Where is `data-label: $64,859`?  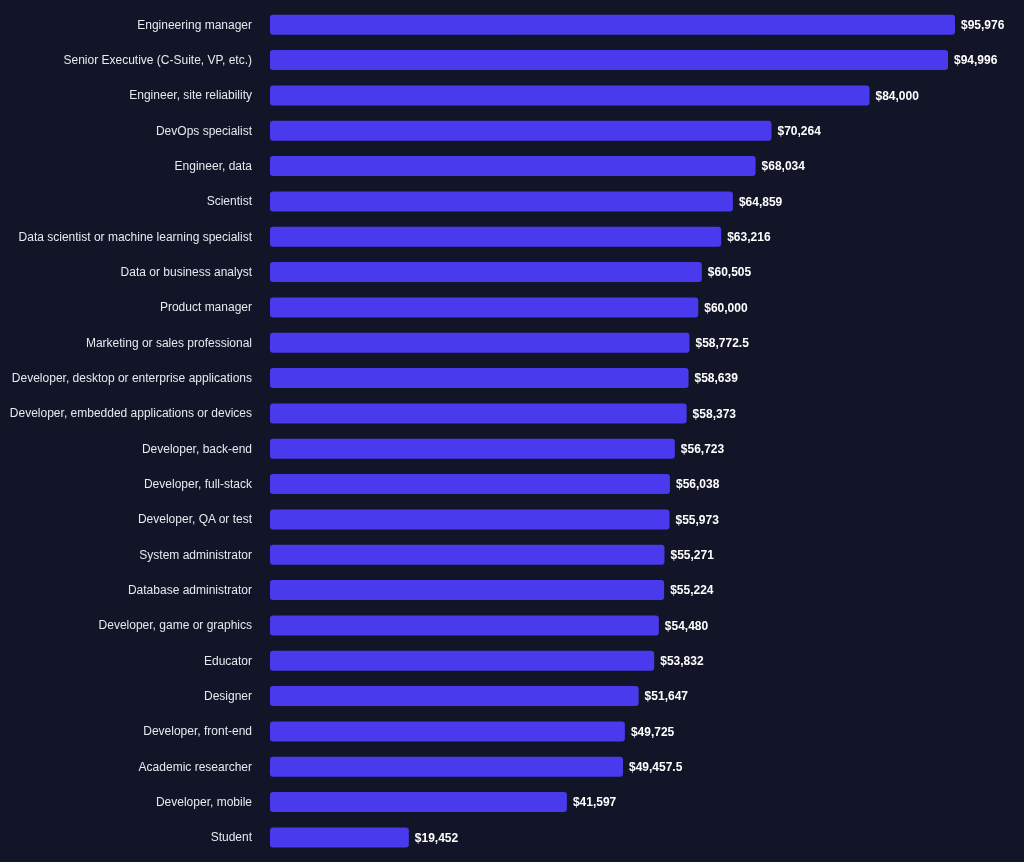 data-label: $64,859 is located at coordinates (760, 201).